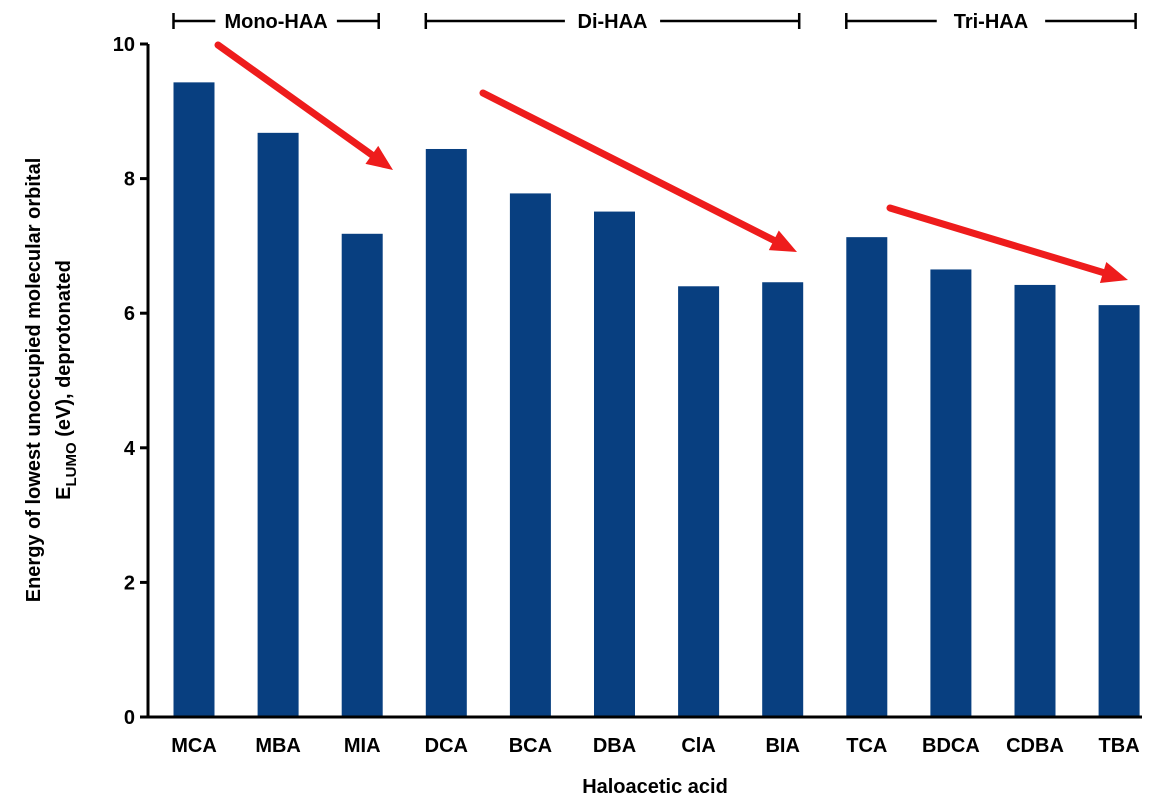 Image resolution: width=1151 pixels, height=797 pixels. I want to click on y-tick-label: 8, so click(129, 180).